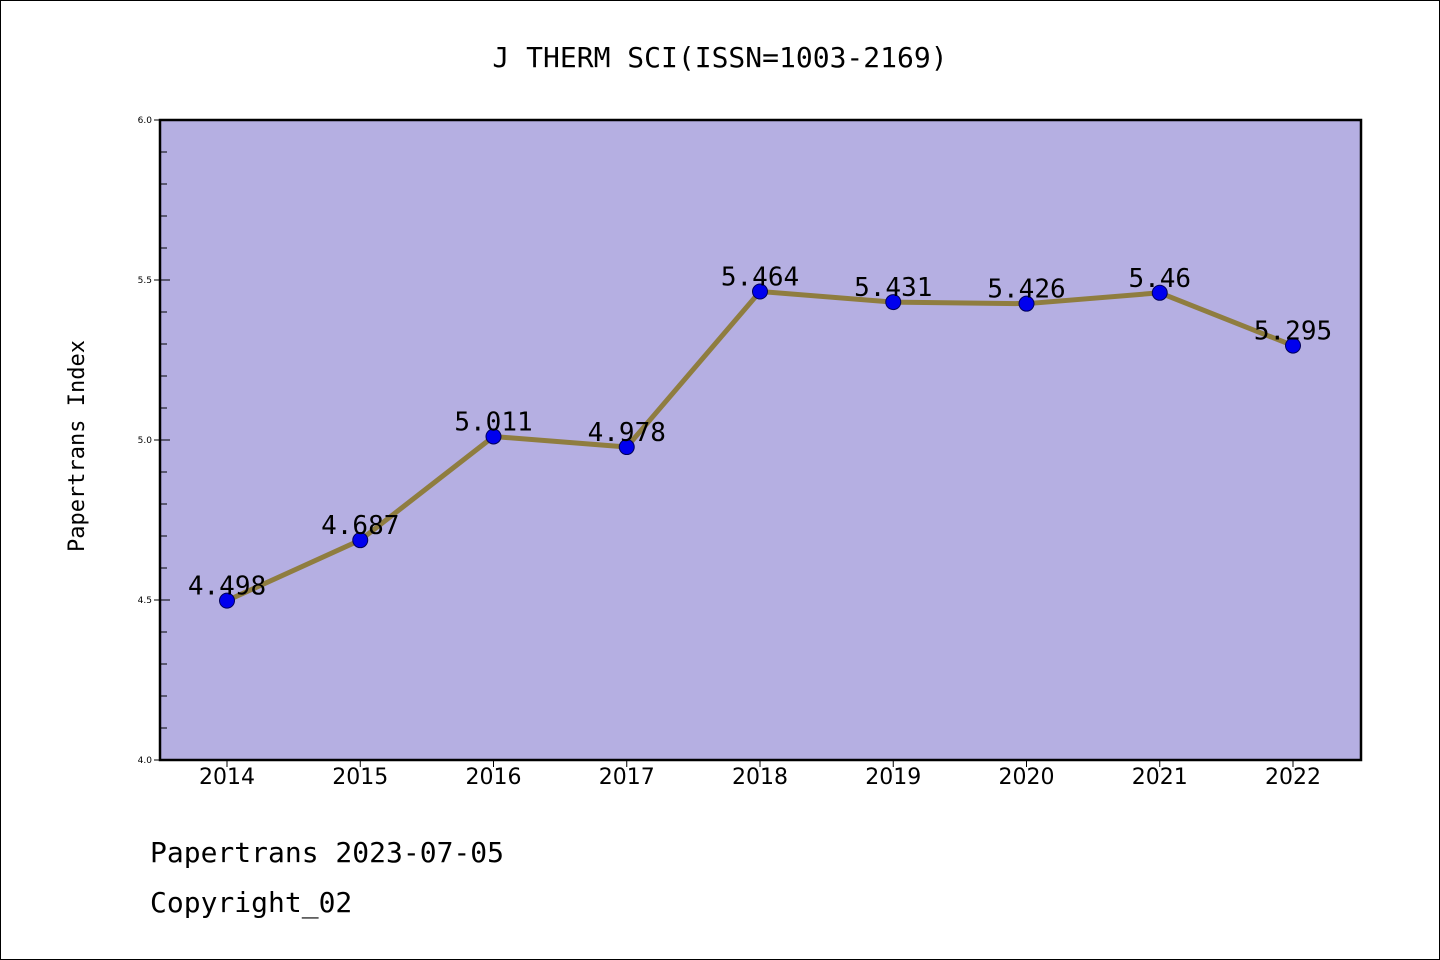 This screenshot has width=1440, height=960. Describe the element at coordinates (145, 121) in the screenshot. I see `y-tick-label: 6.0` at that location.